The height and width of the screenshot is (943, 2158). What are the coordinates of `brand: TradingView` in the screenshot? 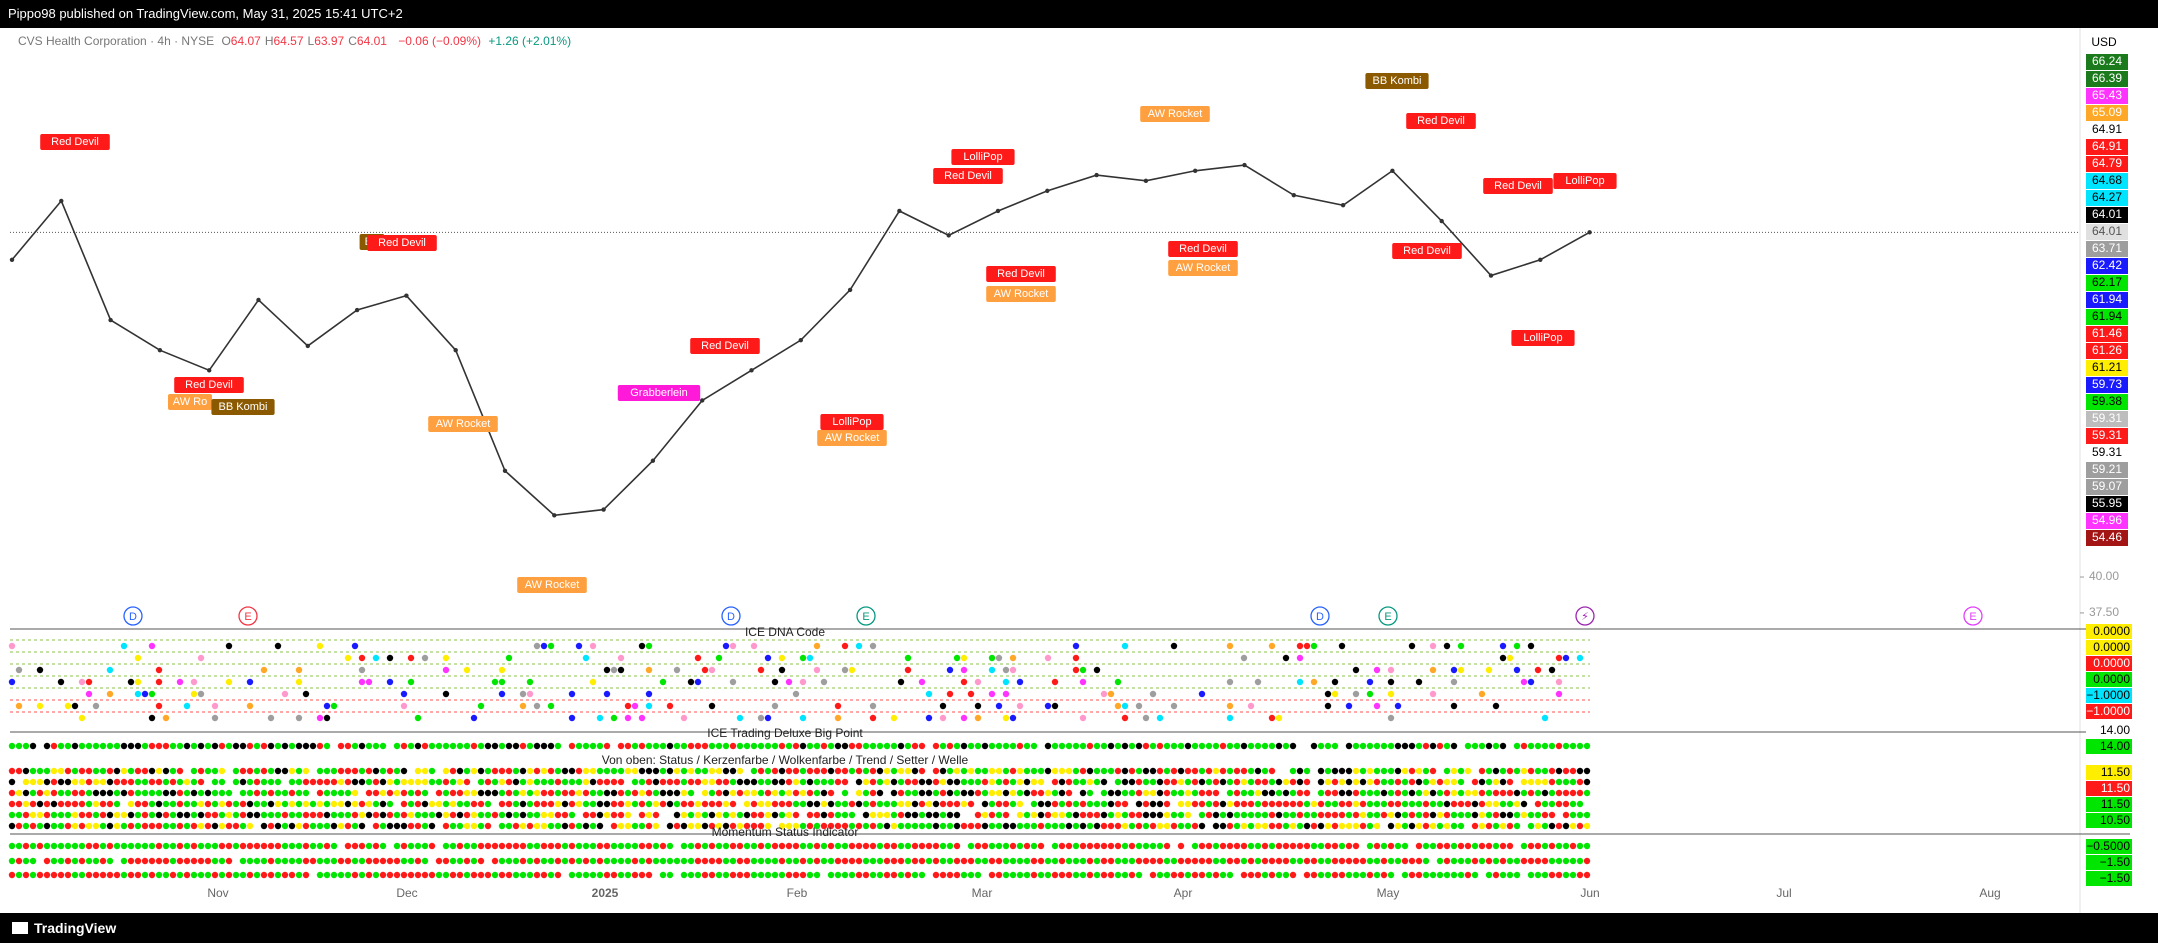 It's located at (75, 928).